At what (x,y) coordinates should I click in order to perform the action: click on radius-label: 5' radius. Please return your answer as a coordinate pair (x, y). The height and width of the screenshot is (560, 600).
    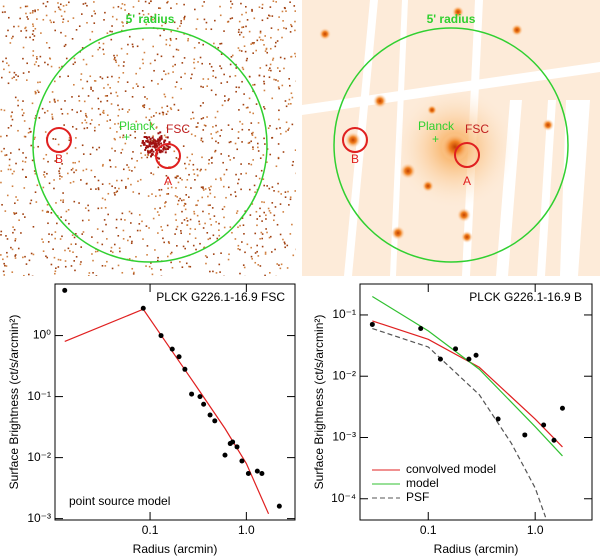
    Looking at the image, I should click on (451, 19).